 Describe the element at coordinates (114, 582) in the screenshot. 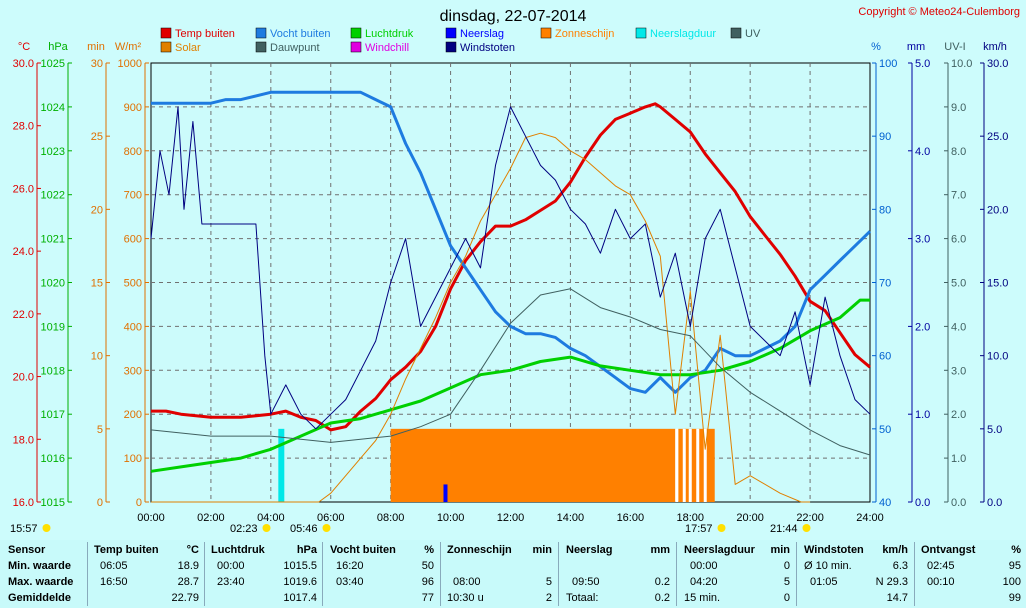

I see `stats-temp-max-time: 16:50` at that location.